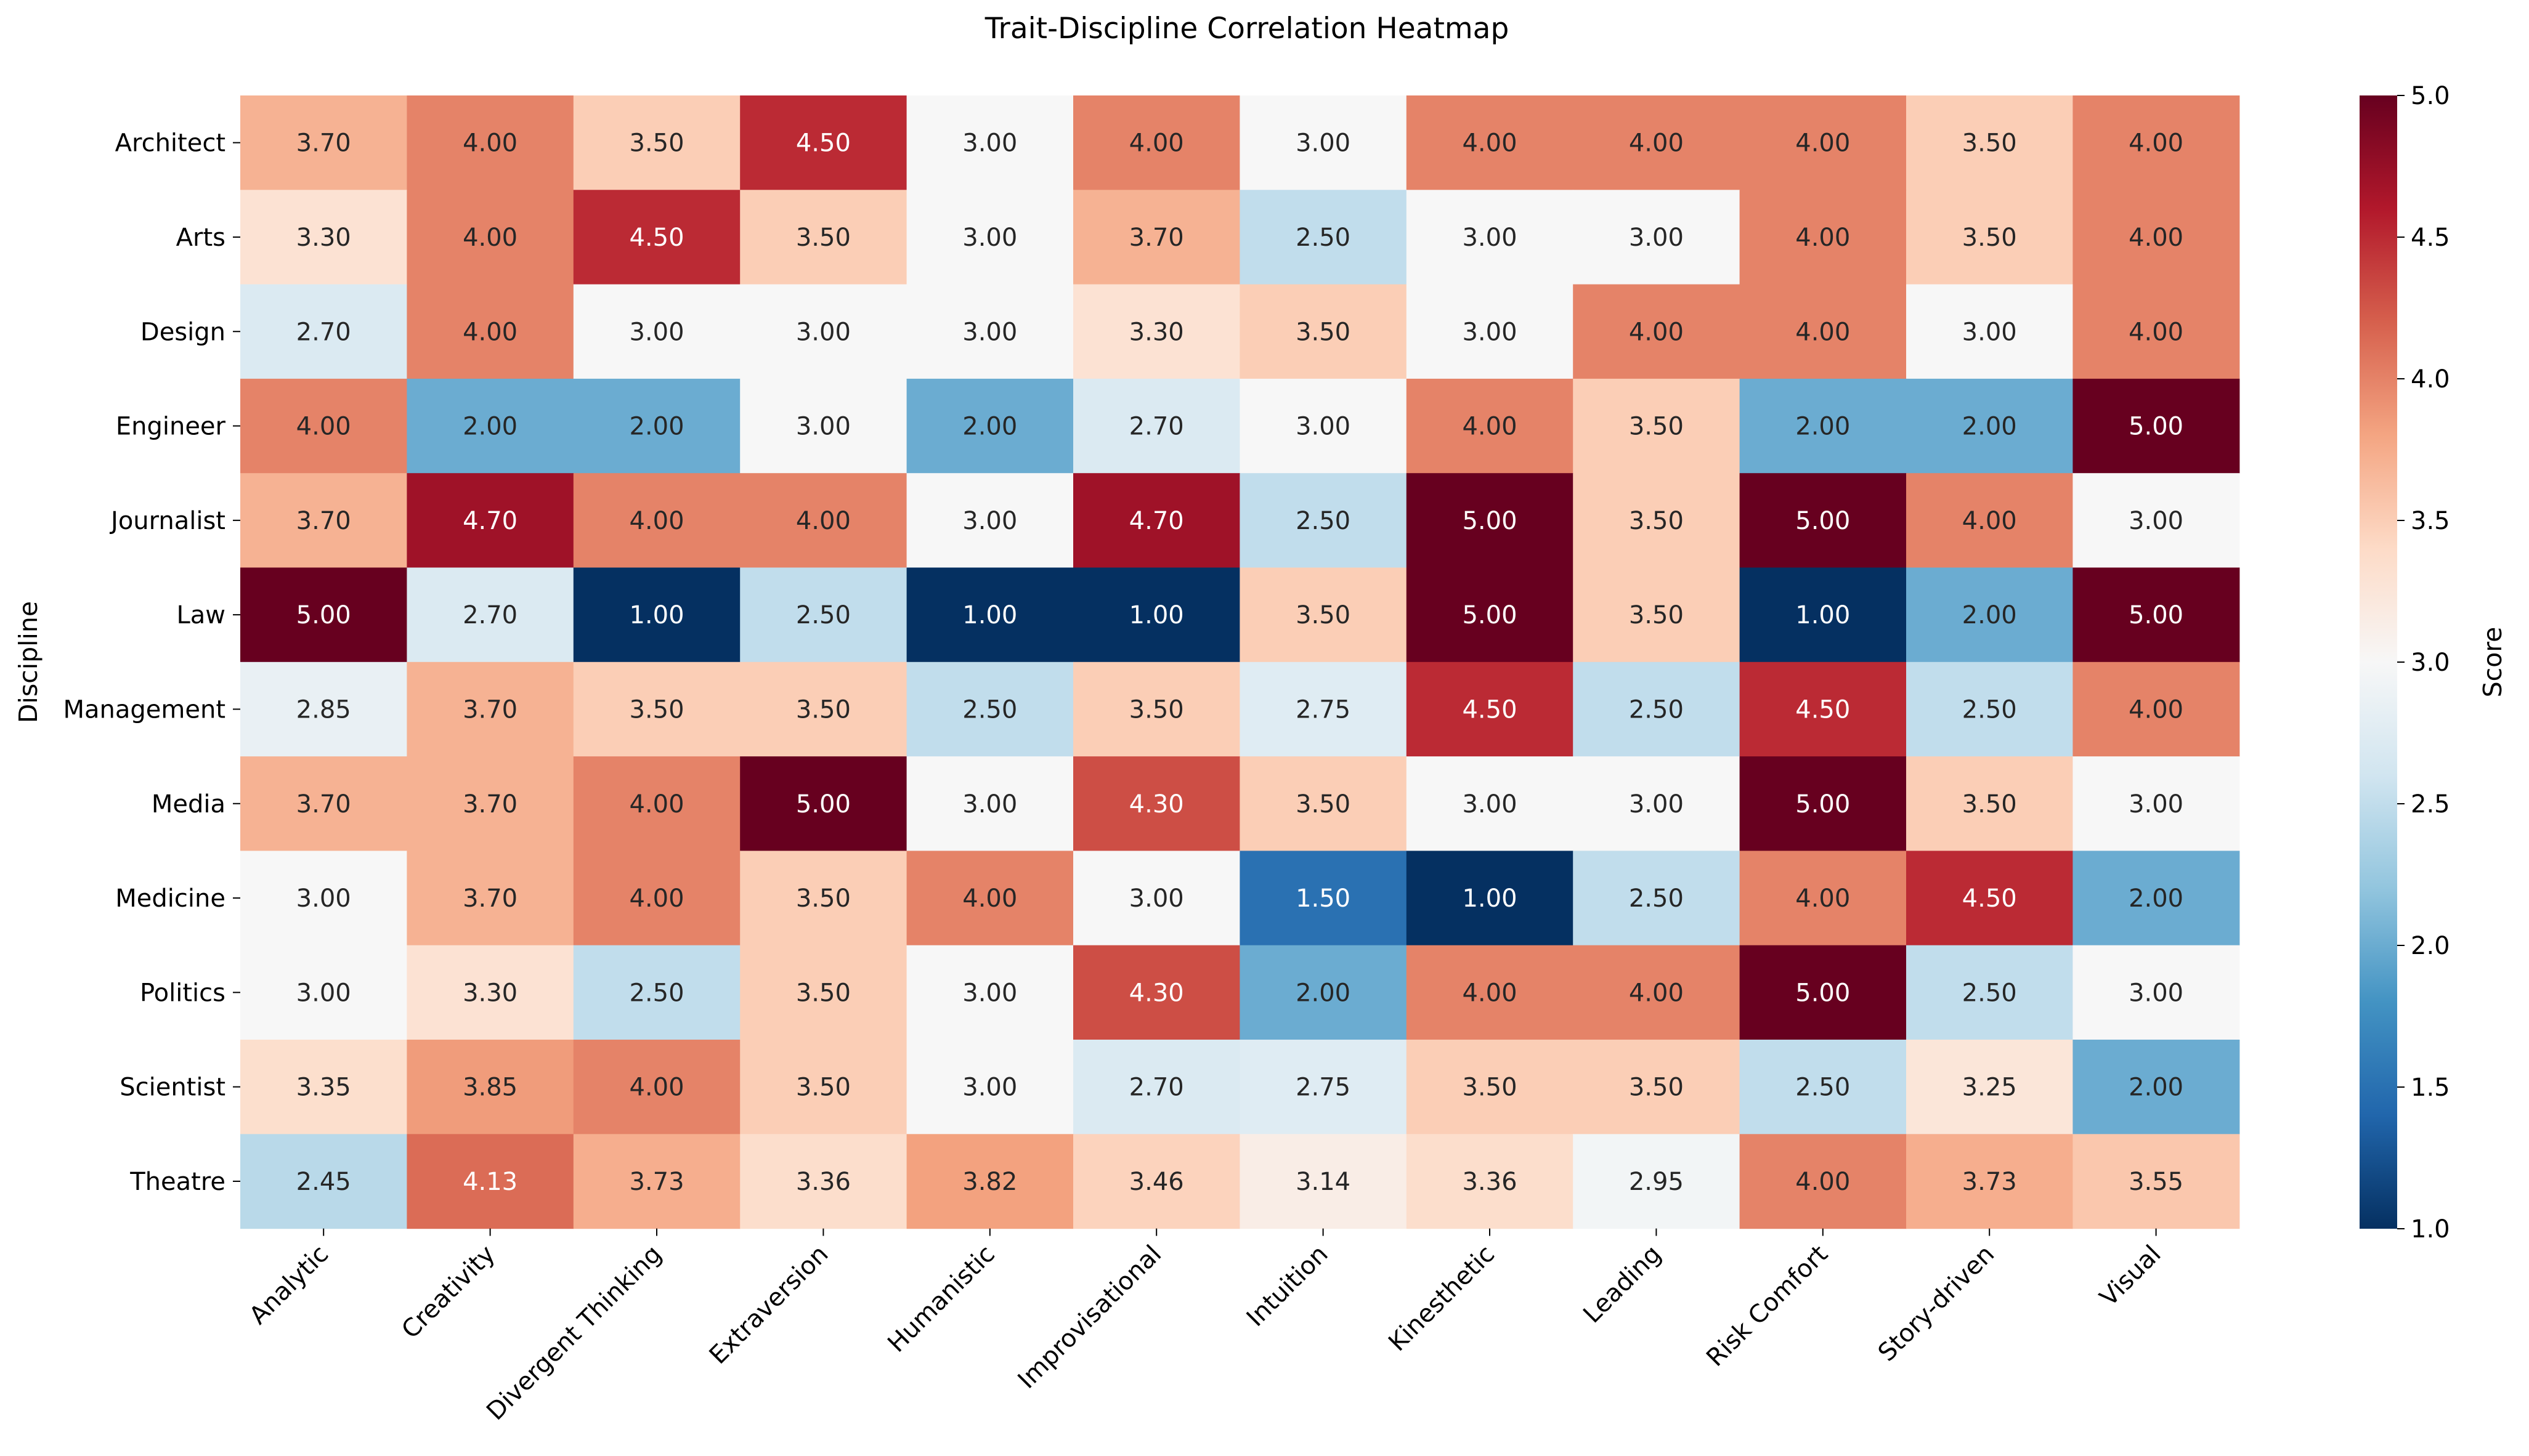 This screenshot has height=1456, width=2529. Describe the element at coordinates (490, 615) in the screenshot. I see `heatmap-cell-law-creativity` at that location.